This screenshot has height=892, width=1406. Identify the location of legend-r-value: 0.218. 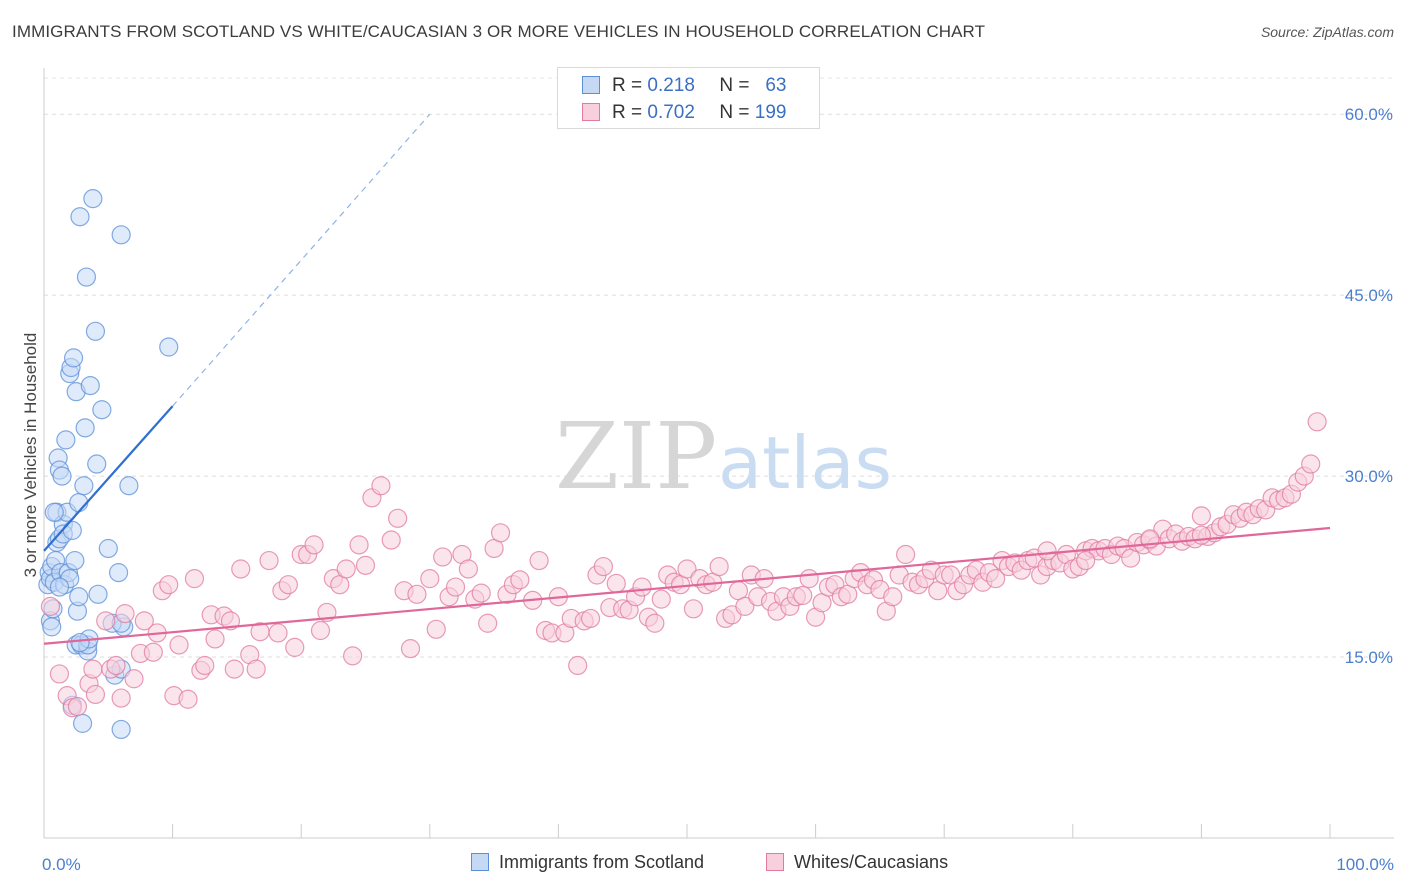
(671, 85).